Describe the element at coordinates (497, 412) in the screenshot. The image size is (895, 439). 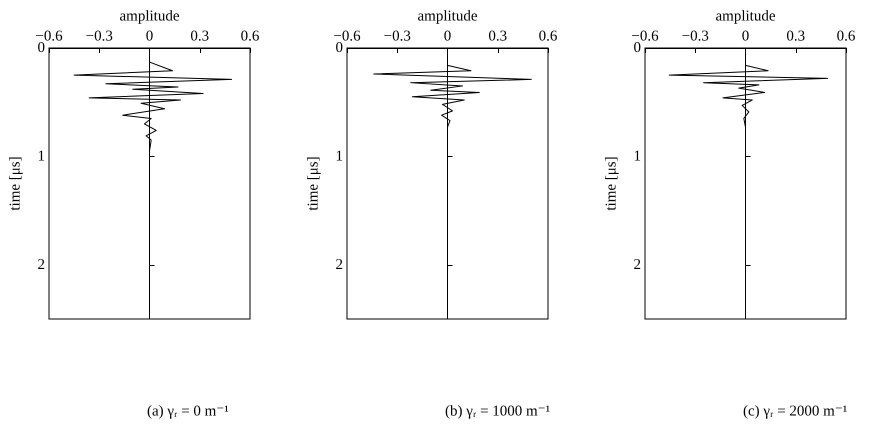
I see `text: (b) γᵣ = 1000 m⁻¹` at that location.